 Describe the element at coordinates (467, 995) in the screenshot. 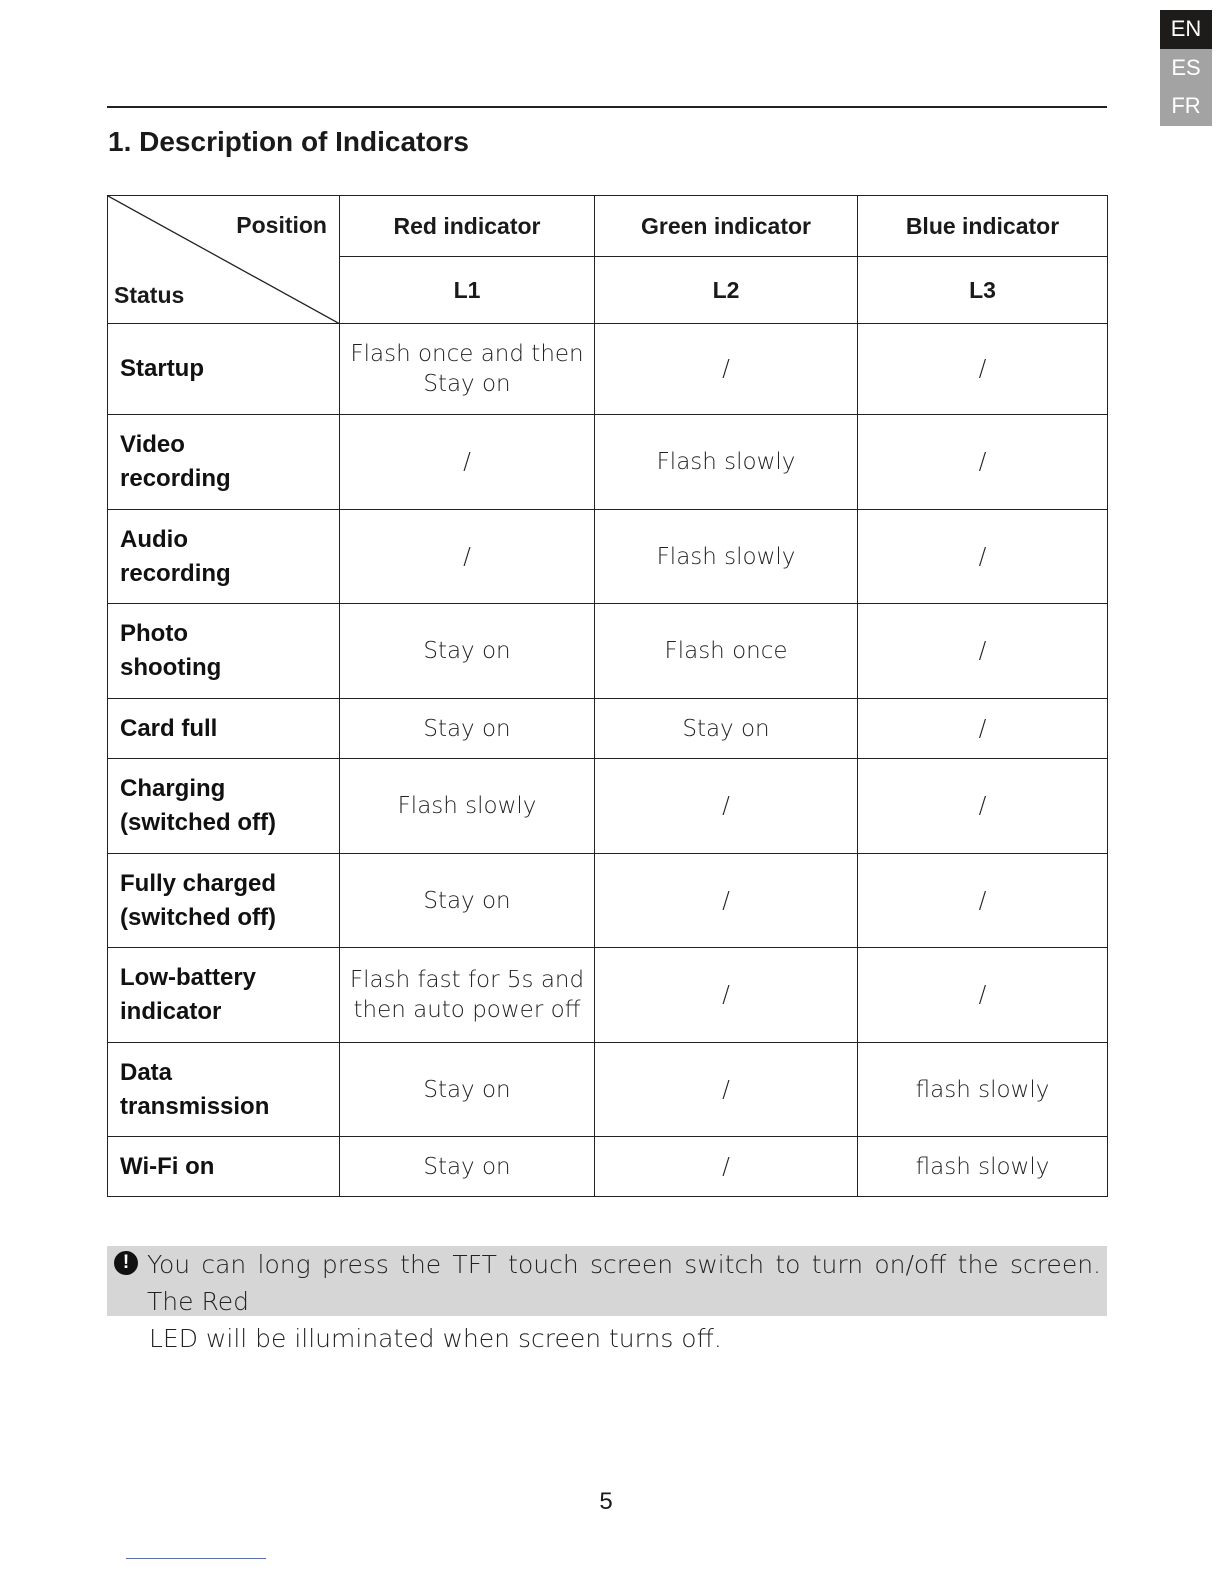

I see `cell-l1: Flash fast for 5s and then auto power off` at that location.